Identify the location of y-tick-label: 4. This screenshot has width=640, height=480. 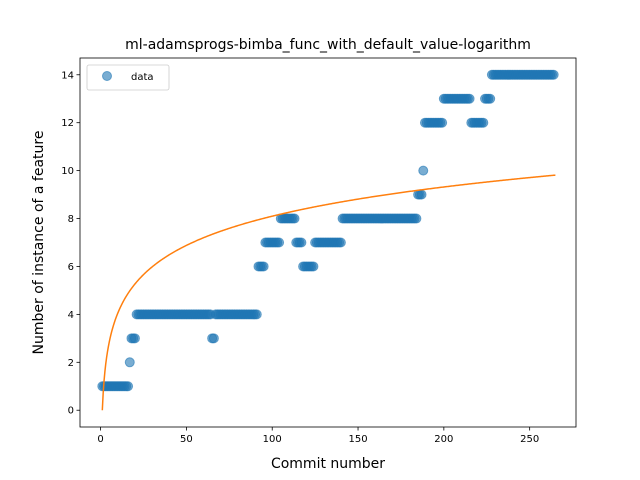
(71, 315).